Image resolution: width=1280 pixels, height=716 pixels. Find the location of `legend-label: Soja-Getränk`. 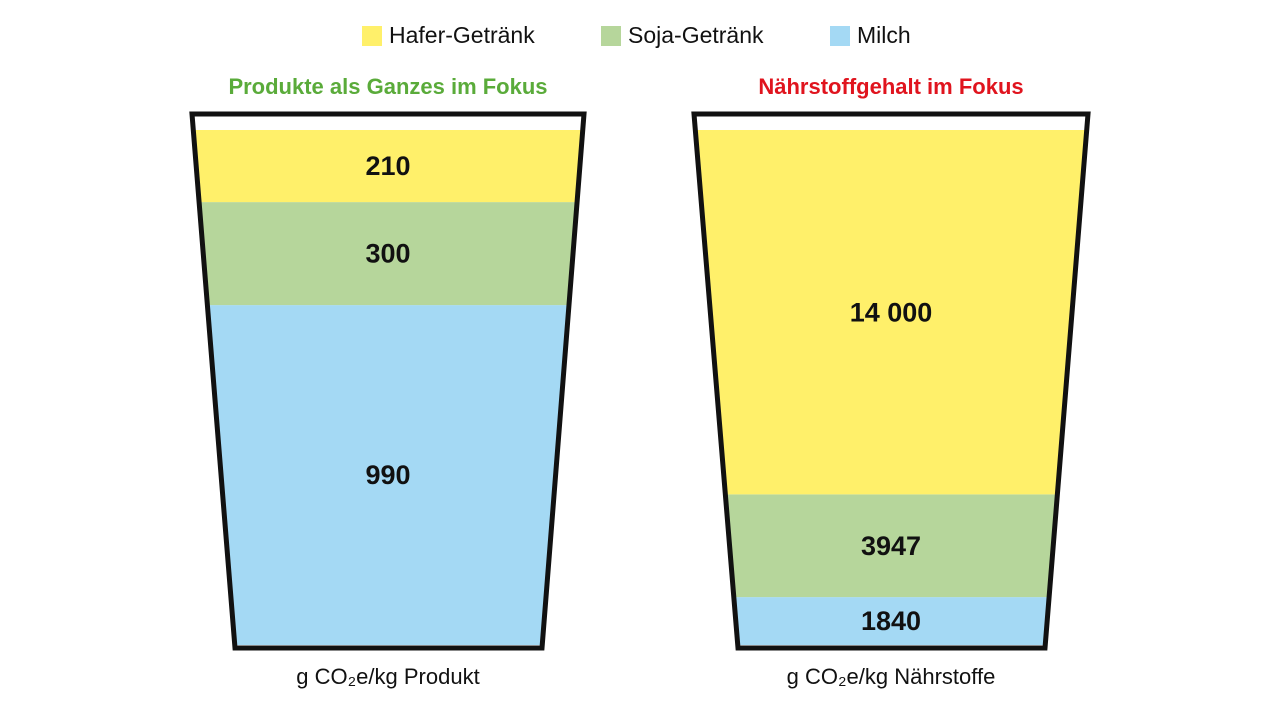

legend-label: Soja-Getränk is located at coordinates (696, 35).